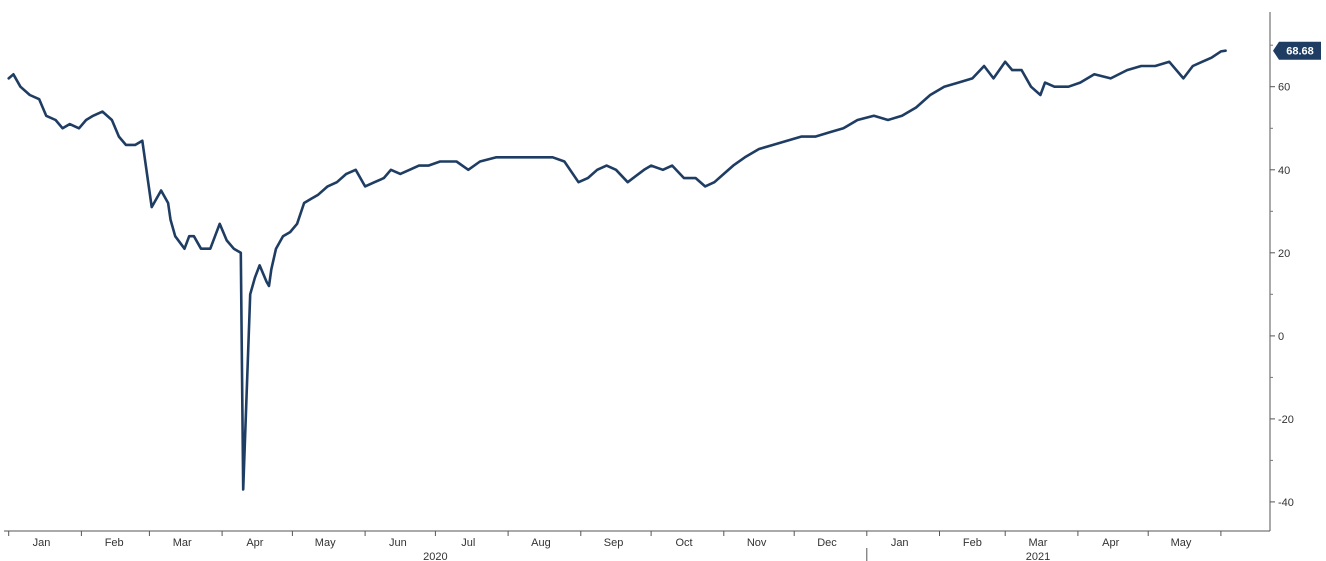  What do you see at coordinates (736, 554) in the screenshot?
I see `x-year-labels: 2020 2021` at bounding box center [736, 554].